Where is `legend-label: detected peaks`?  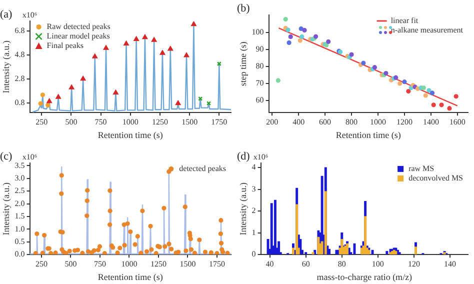 legend-label: detected peaks is located at coordinates (202, 169).